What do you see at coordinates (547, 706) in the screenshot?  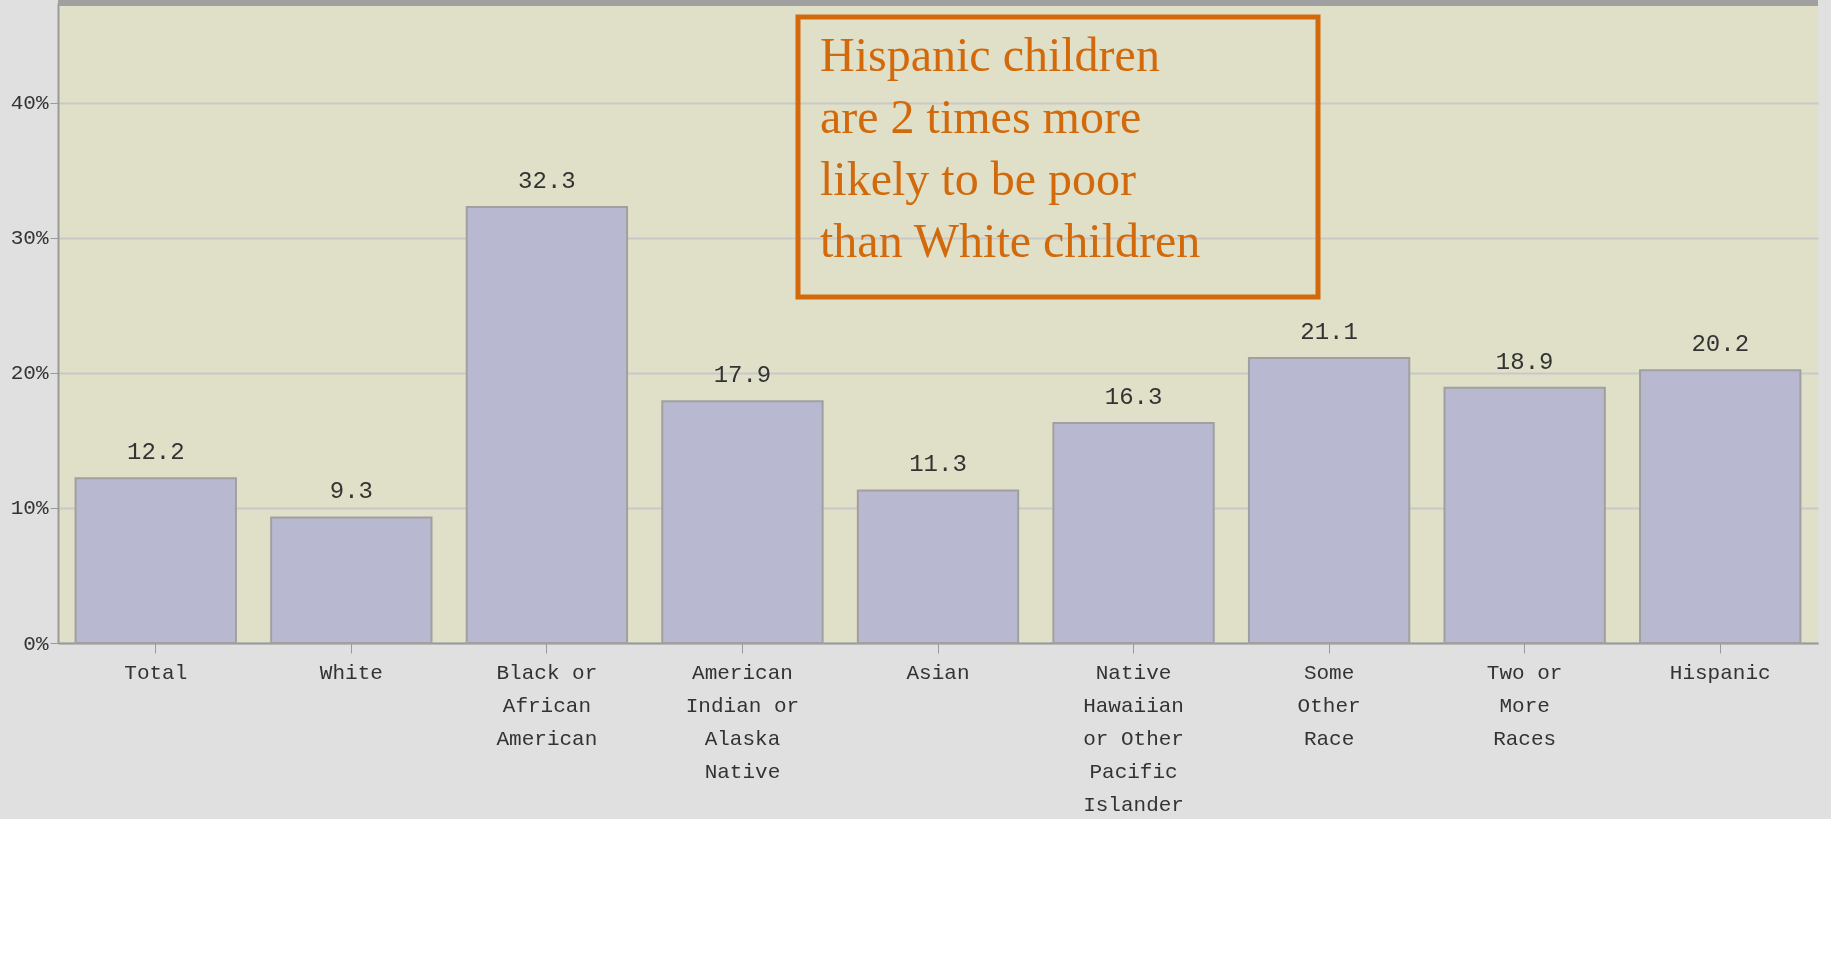 I see `x-tick-label: Black or African American` at bounding box center [547, 706].